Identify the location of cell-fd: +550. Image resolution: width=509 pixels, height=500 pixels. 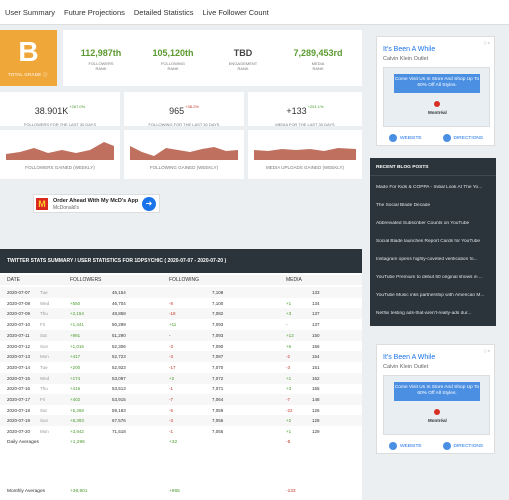
(75, 303).